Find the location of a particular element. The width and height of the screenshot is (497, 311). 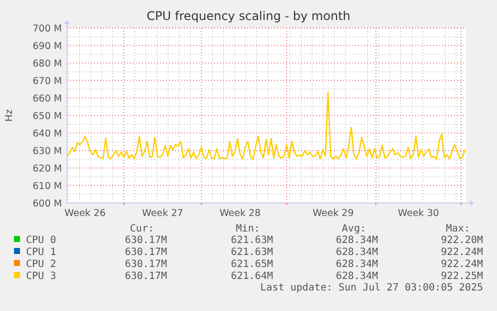

text: 621.65M is located at coordinates (251, 264).